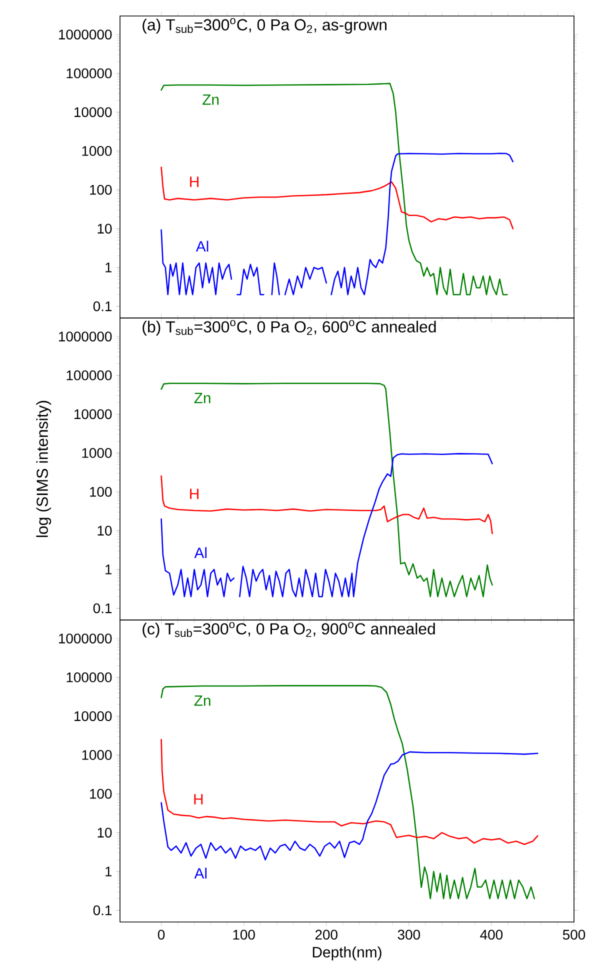  Describe the element at coordinates (491, 935) in the screenshot. I see `x-tick-label: 400` at that location.